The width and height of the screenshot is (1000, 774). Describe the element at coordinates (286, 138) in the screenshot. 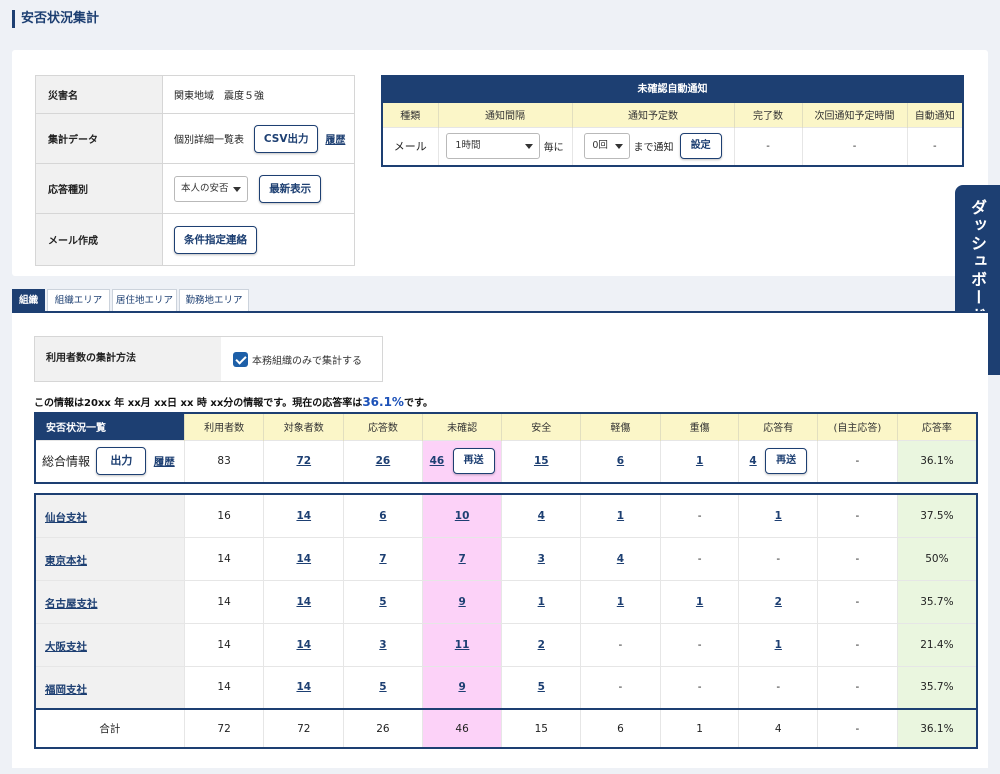

I see `csv-output-button: CSV出力` at that location.